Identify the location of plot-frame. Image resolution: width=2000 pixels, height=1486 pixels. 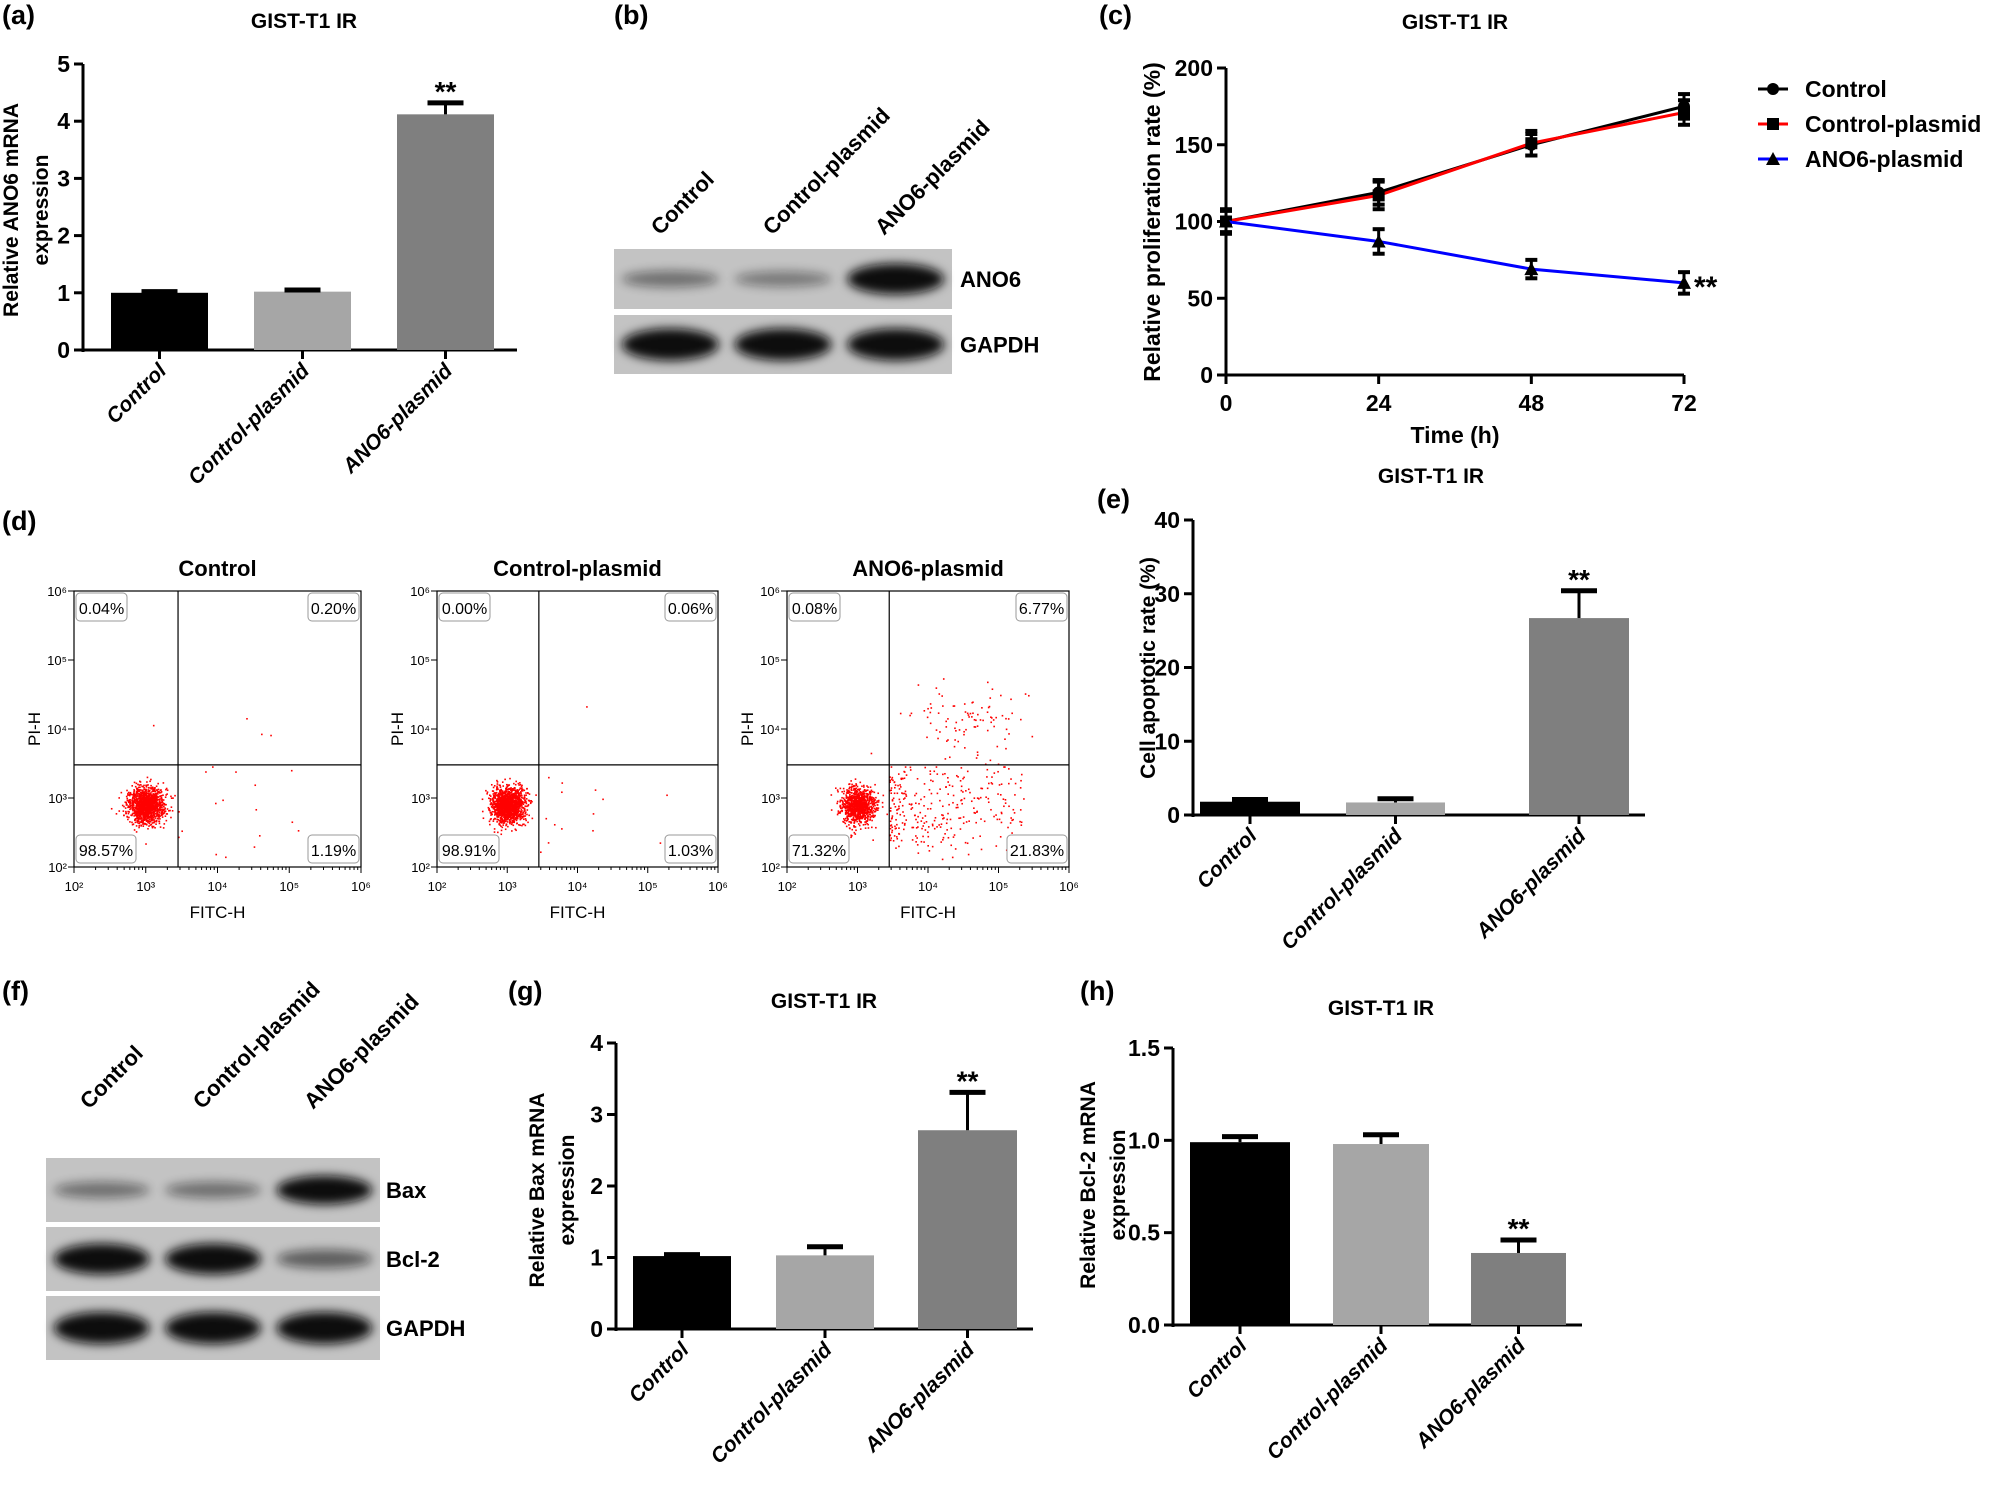
(217, 729).